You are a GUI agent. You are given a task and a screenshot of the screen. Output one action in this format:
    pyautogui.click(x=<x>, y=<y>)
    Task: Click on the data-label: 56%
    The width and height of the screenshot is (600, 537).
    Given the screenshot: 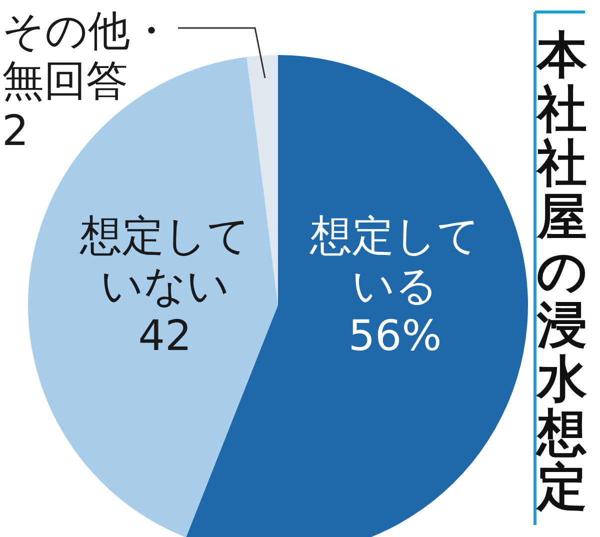 What is the action you would take?
    pyautogui.click(x=395, y=335)
    